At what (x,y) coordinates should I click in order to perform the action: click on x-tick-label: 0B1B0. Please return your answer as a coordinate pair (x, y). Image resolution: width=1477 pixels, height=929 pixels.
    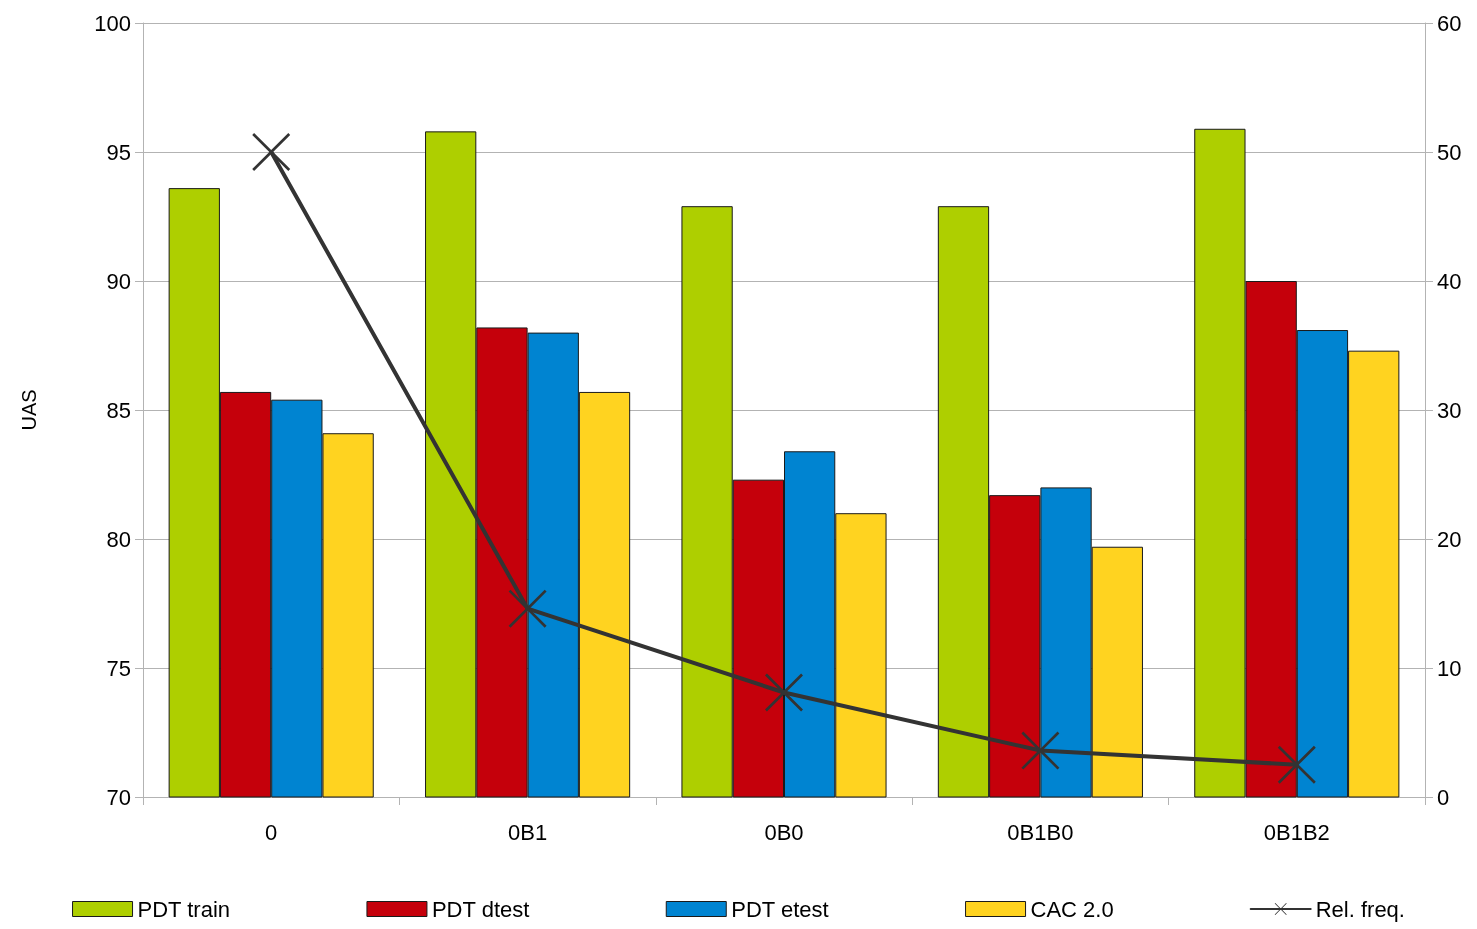
    Looking at the image, I should click on (1040, 832).